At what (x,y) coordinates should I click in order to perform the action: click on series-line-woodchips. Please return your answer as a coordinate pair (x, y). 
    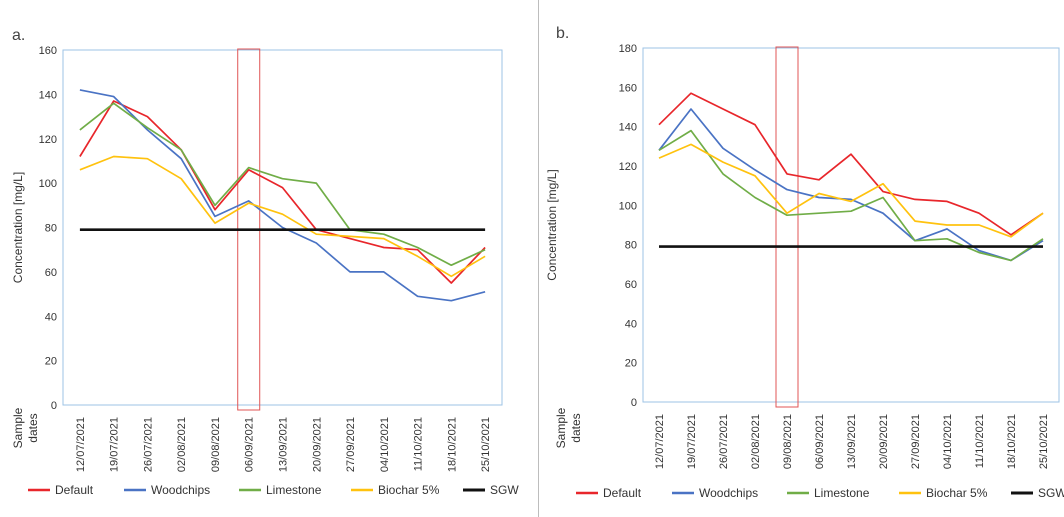
    Looking at the image, I should click on (851, 185).